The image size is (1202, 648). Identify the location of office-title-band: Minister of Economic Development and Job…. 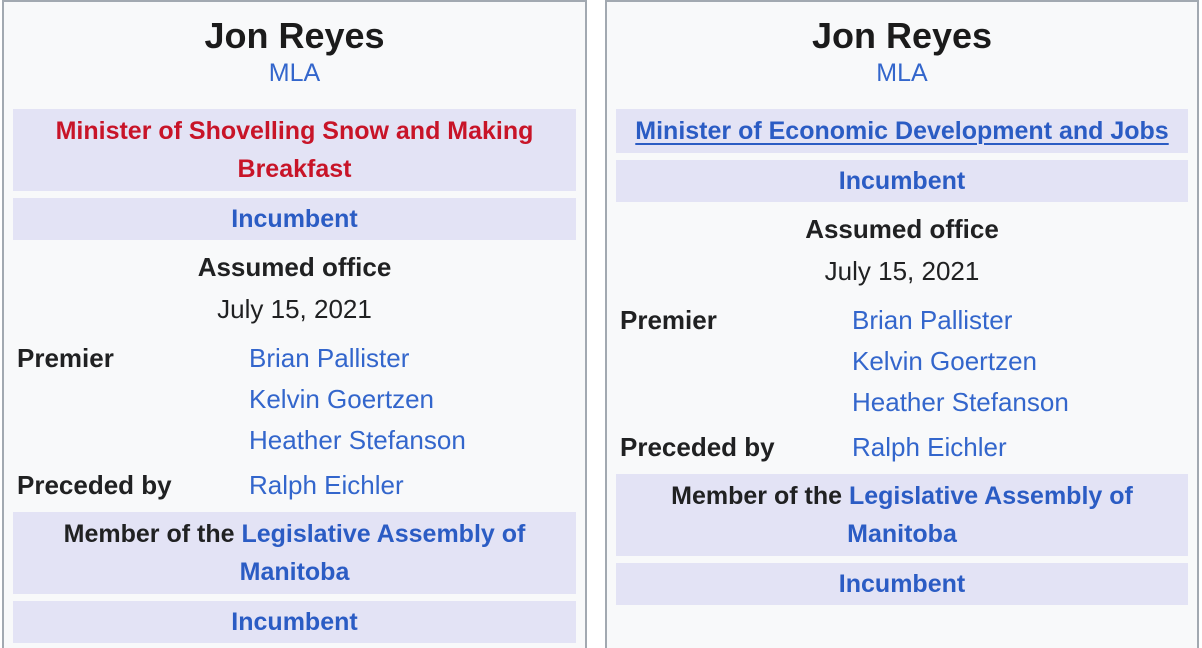
(902, 131).